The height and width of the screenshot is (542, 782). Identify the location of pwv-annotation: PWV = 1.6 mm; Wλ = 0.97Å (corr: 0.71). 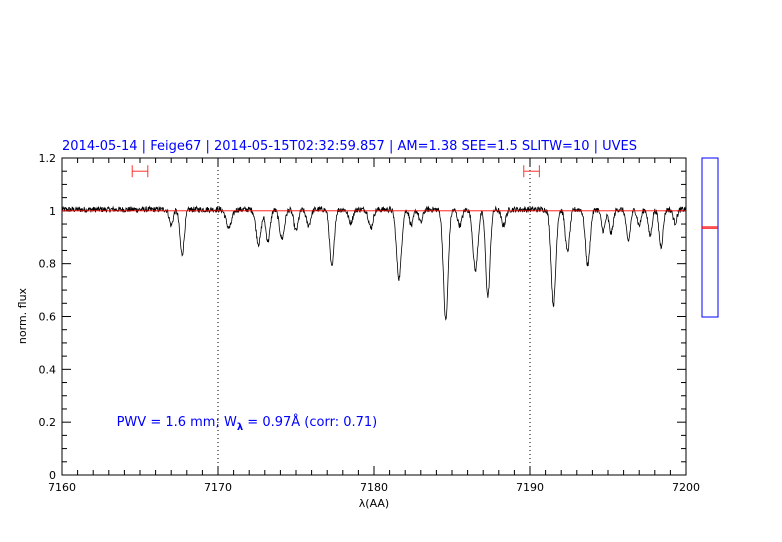
(247, 423).